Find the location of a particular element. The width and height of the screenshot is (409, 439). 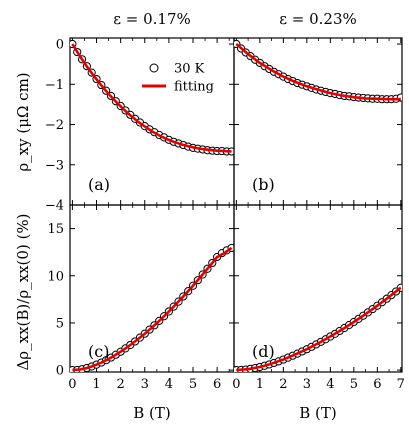

y-tick-label: −3 is located at coordinates (54, 165).